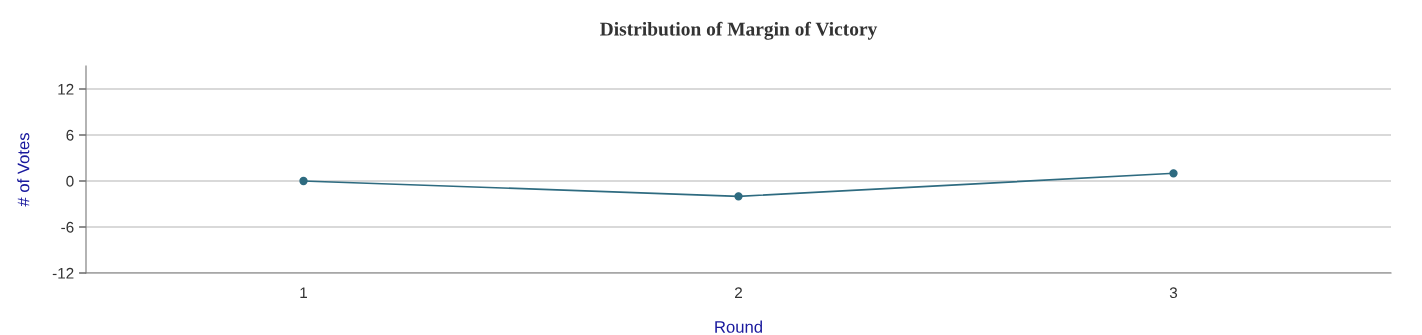 Image resolution: width=1422 pixels, height=335 pixels. Describe the element at coordinates (738, 292) in the screenshot. I see `x-tick-label: 2` at that location.